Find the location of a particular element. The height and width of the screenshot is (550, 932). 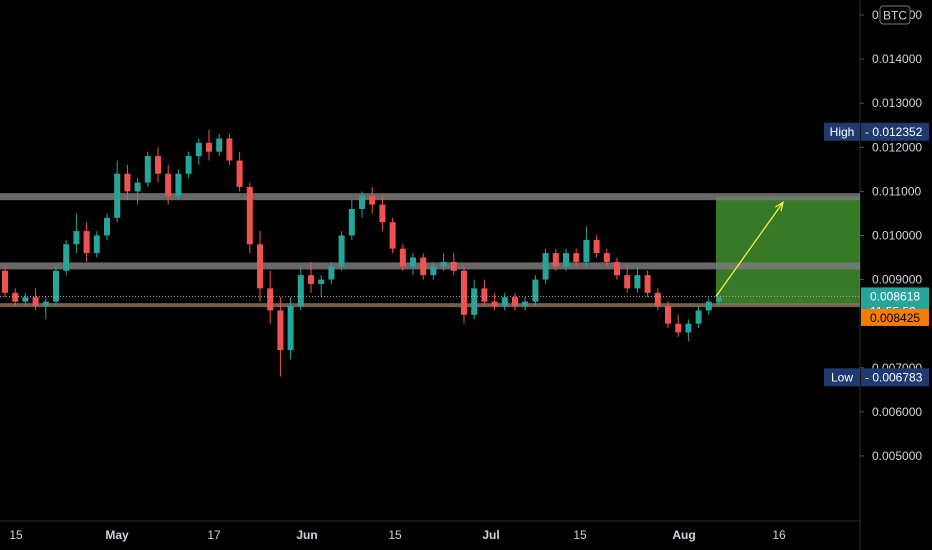

low-tag-label-box is located at coordinates (842, 377).